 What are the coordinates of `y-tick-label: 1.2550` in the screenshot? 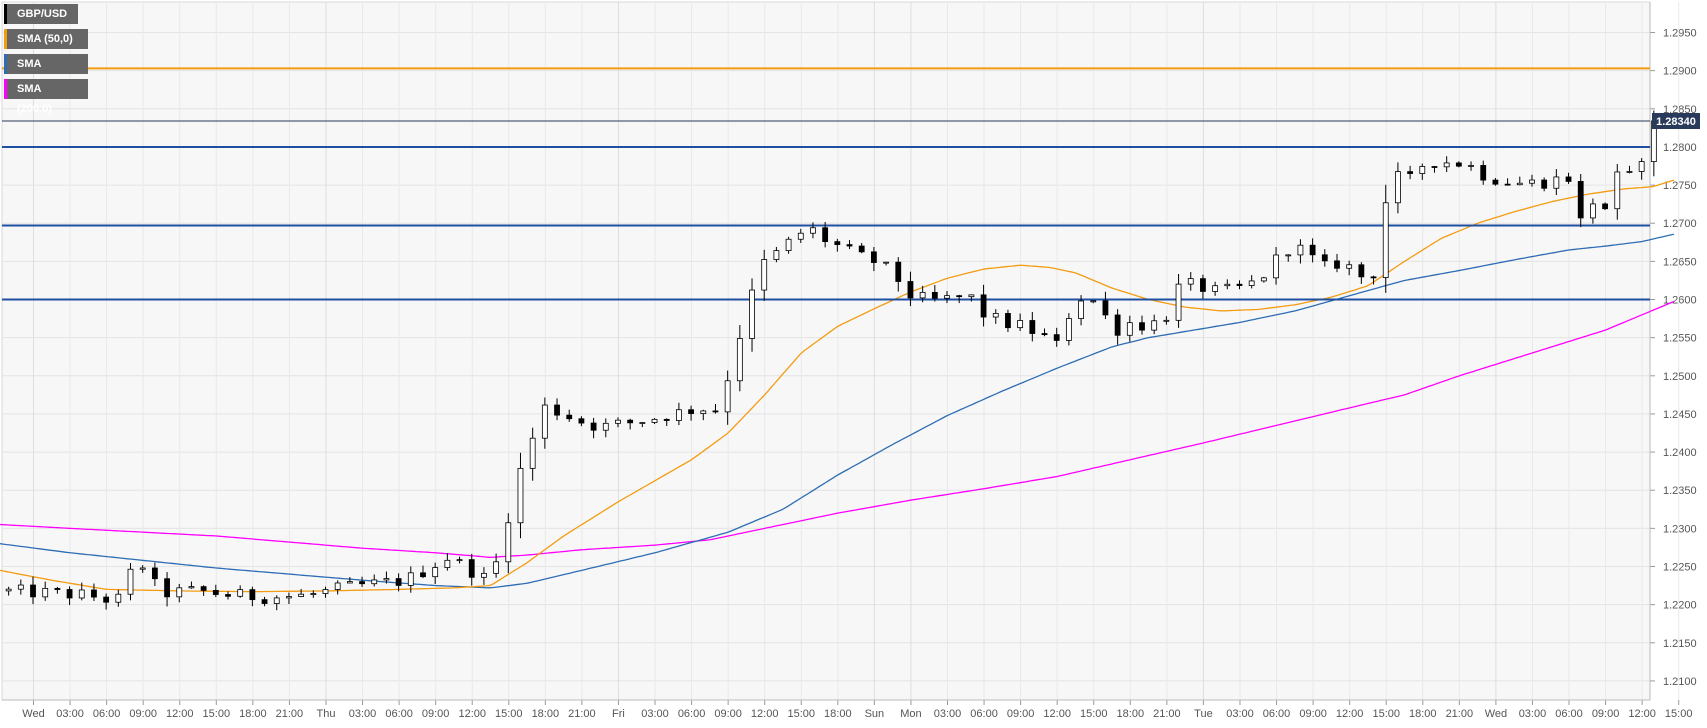 It's located at (1680, 339).